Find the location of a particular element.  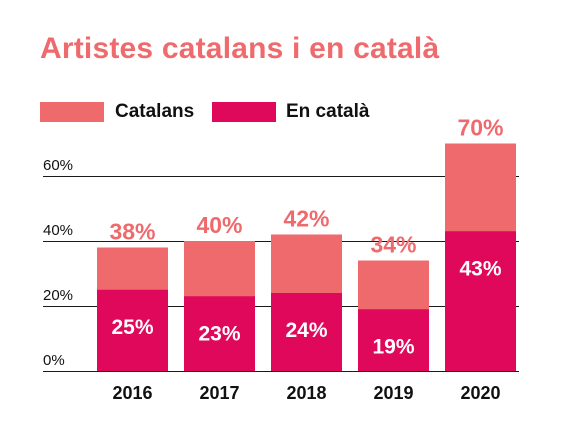

bar-en-catala-2017 is located at coordinates (219, 333).